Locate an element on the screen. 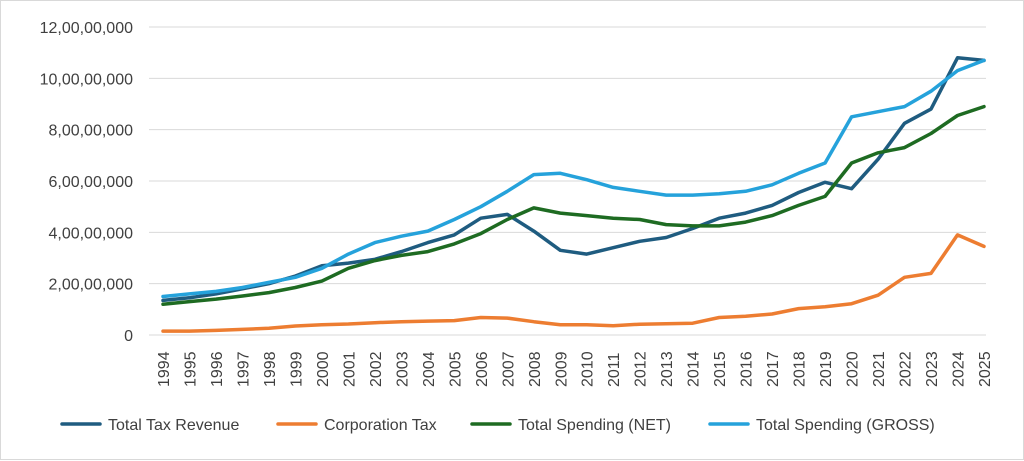 Image resolution: width=1024 pixels, height=461 pixels. x-tick-label: 2014 is located at coordinates (694, 369).